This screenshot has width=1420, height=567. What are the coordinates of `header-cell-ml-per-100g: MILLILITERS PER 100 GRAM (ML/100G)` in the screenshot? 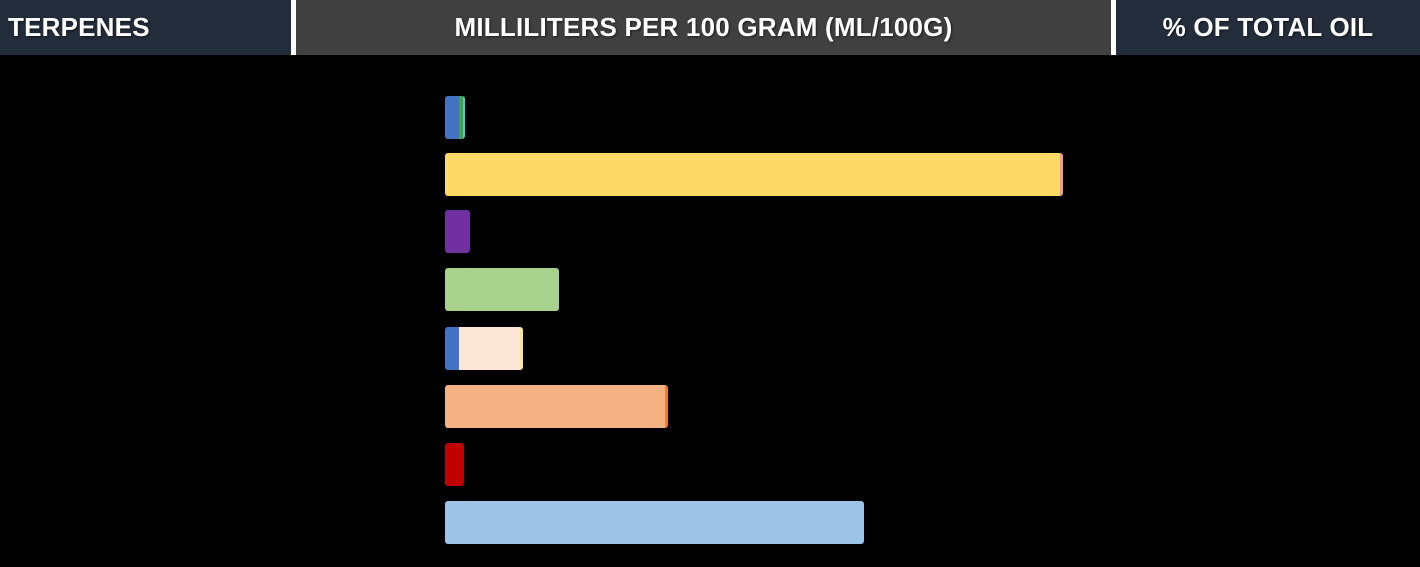 It's located at (703, 27).